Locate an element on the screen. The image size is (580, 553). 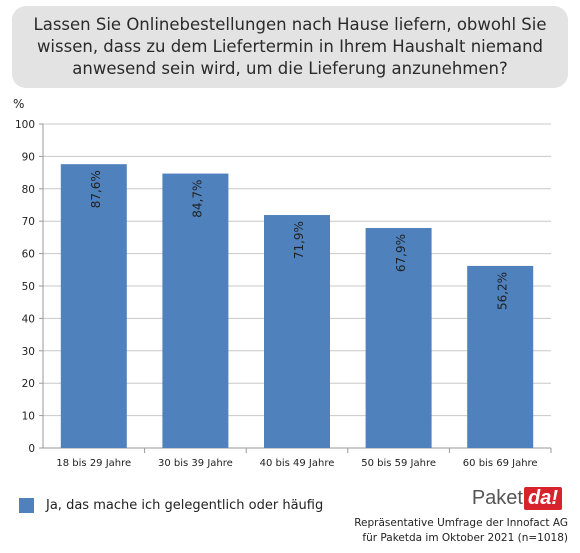
x-tick-label: 60 bis 69 Jahre is located at coordinates (500, 463).